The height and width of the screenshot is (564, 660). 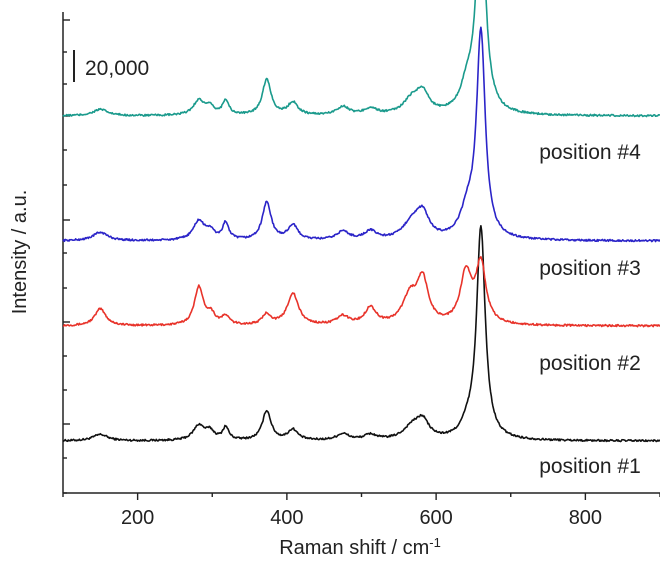 I want to click on x-tick-label: 800, so click(x=585, y=518).